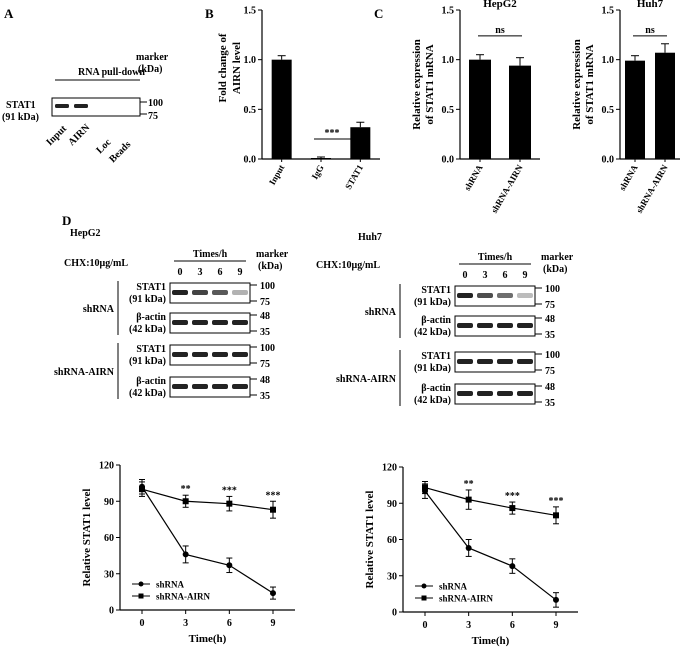  I want to click on x-tick-label: 6, so click(512, 625).